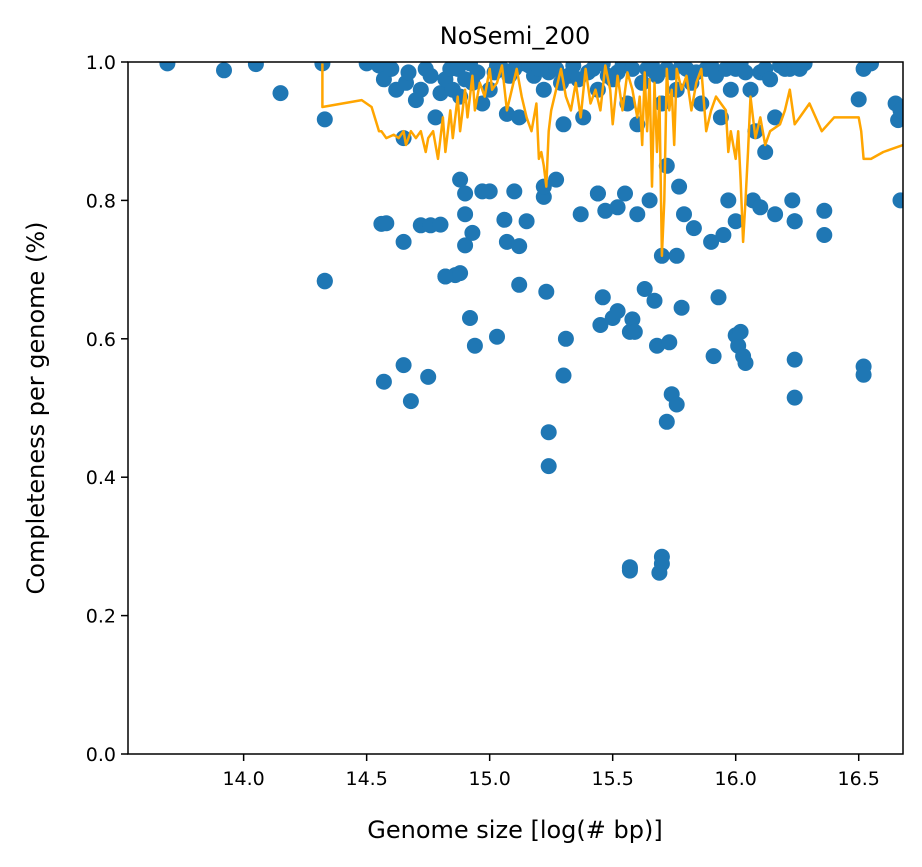 This screenshot has width=922, height=867. What do you see at coordinates (514, 830) in the screenshot?
I see `x-axis-label: Genome size [log(# bp)]` at bounding box center [514, 830].